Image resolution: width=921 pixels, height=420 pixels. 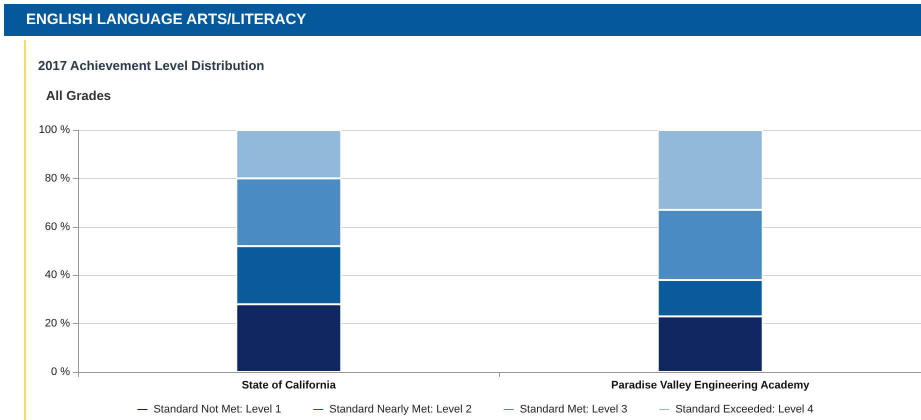 I want to click on legend-label: Standard Met: Level 3, so click(x=574, y=410).